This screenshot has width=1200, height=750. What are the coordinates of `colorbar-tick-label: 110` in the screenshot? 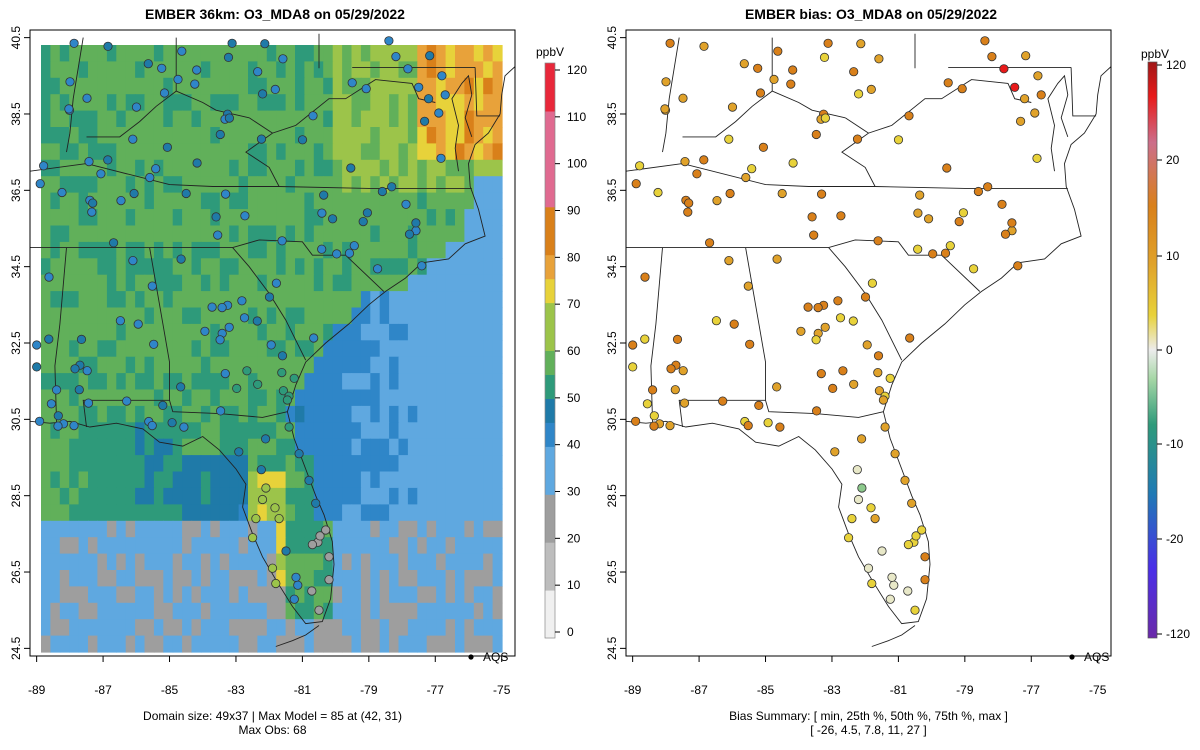 It's located at (576, 117).